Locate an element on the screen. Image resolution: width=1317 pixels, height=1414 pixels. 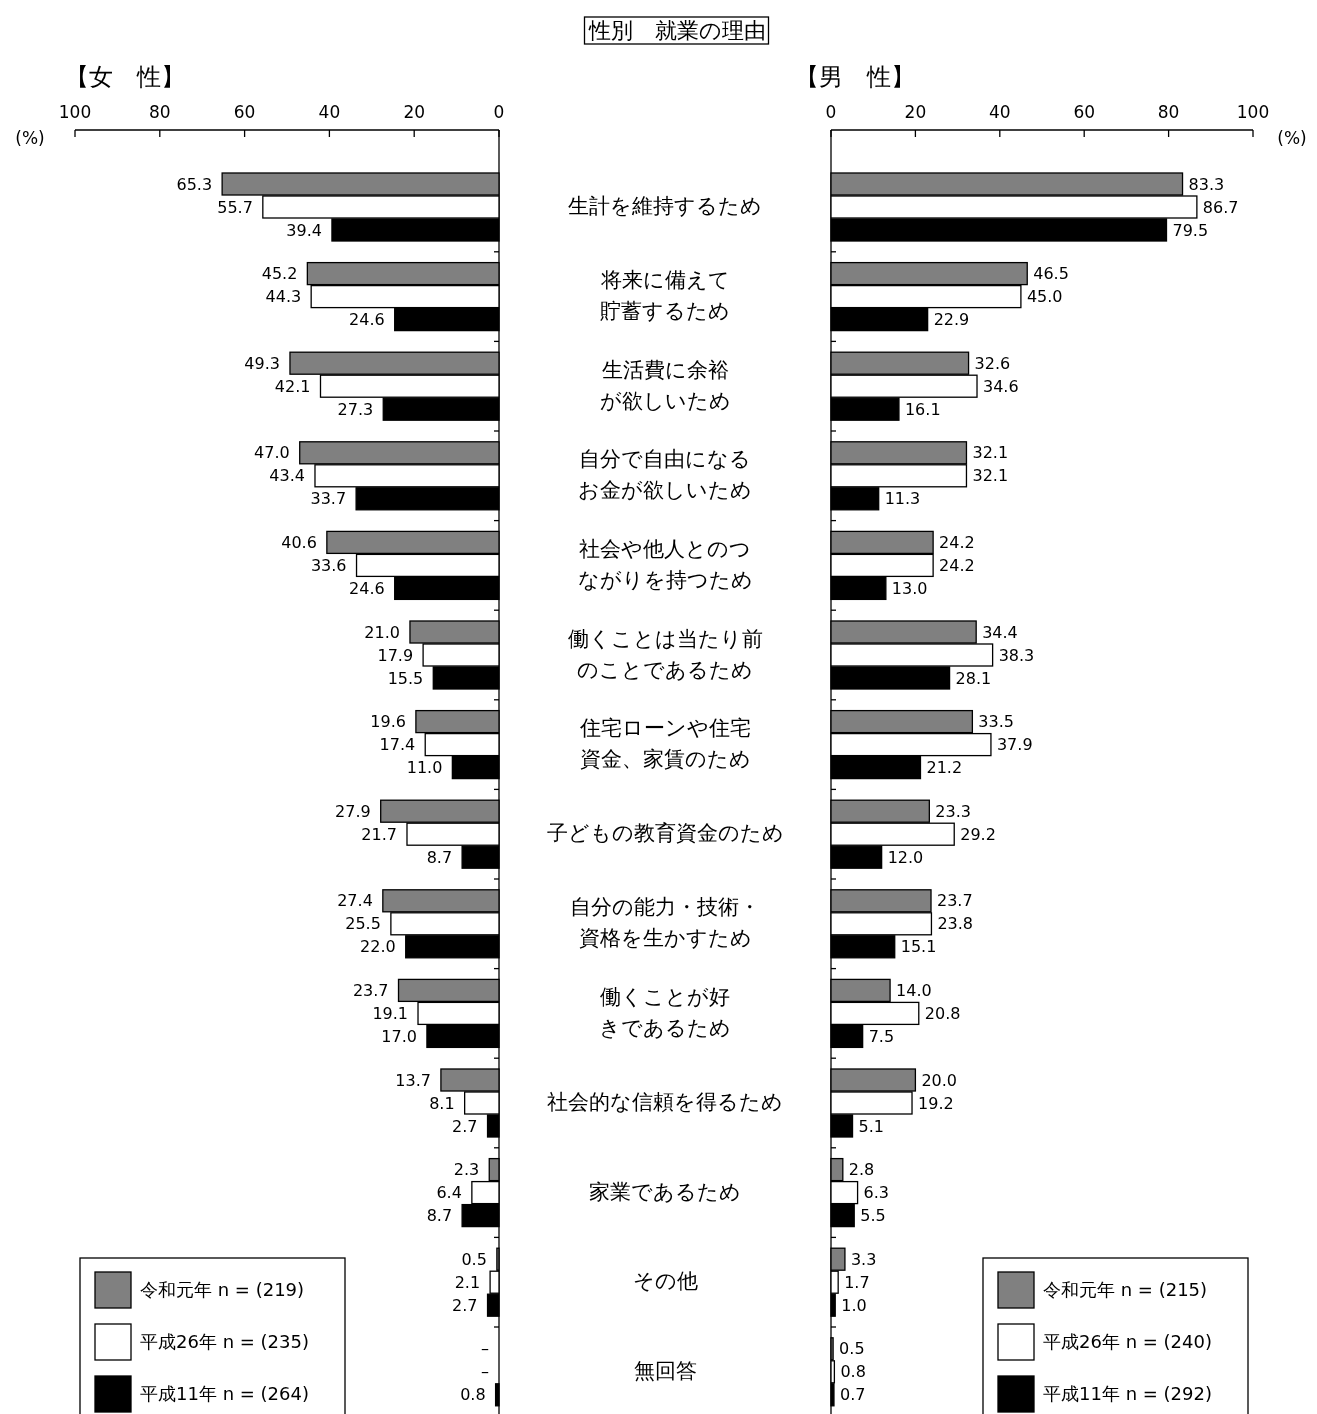
data-label: 33.7 is located at coordinates (328, 499).